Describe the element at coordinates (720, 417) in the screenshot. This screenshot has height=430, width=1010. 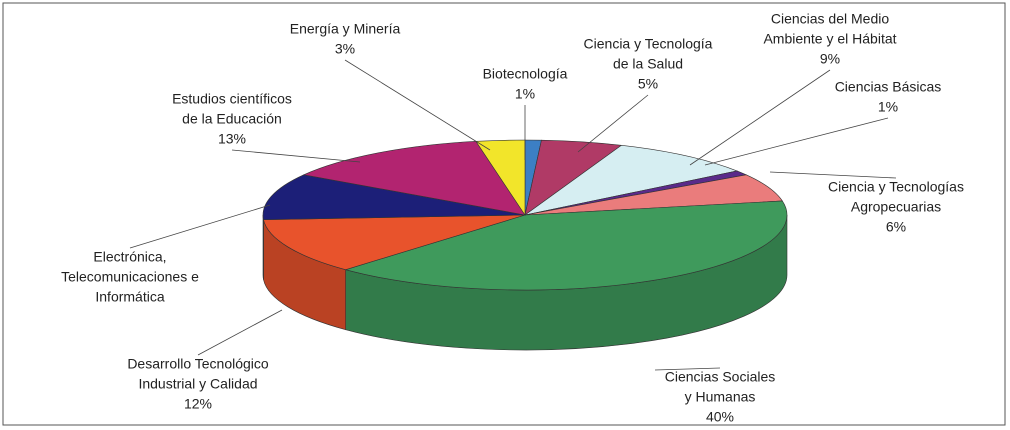
I see `value-label: 40%` at that location.